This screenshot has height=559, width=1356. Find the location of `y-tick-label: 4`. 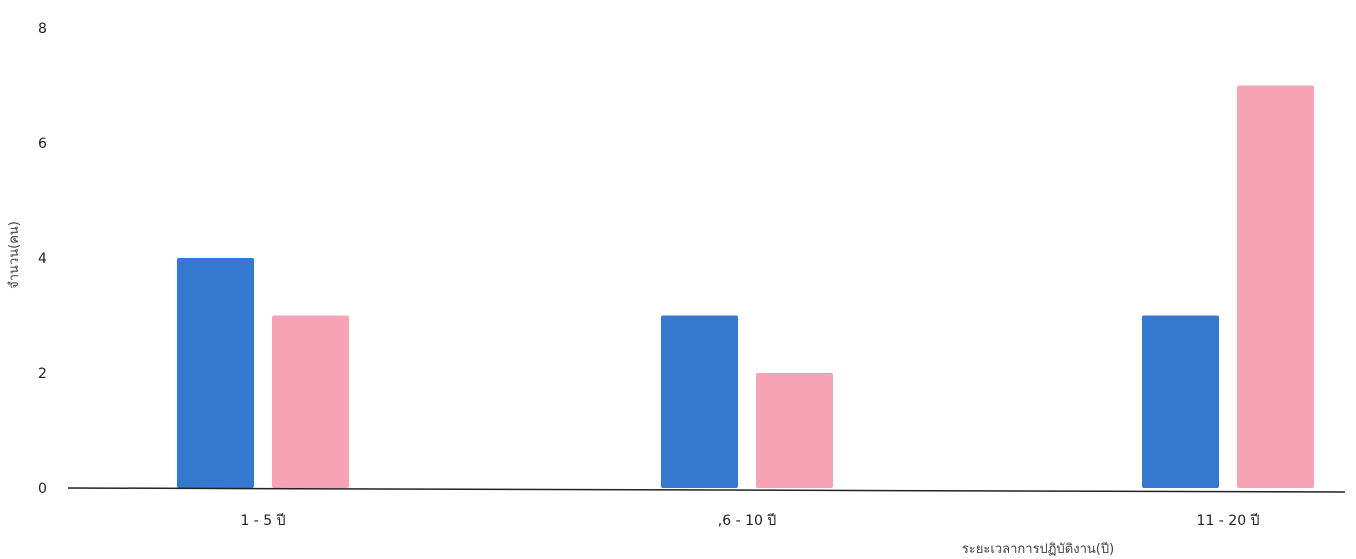

y-tick-label: 4 is located at coordinates (42, 259).